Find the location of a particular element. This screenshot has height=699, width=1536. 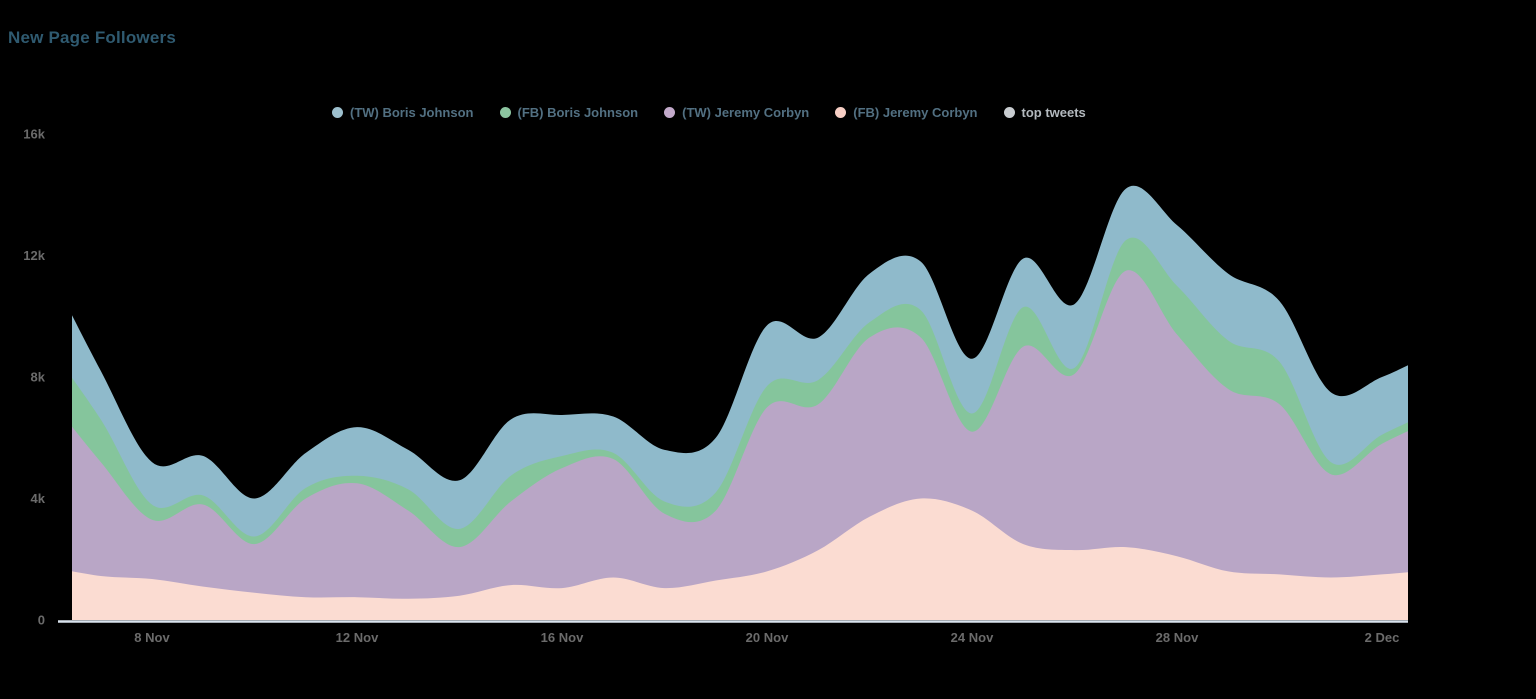

legend-item-fb-boris-johnson: (FB) Boris Johnson is located at coordinates (569, 112).